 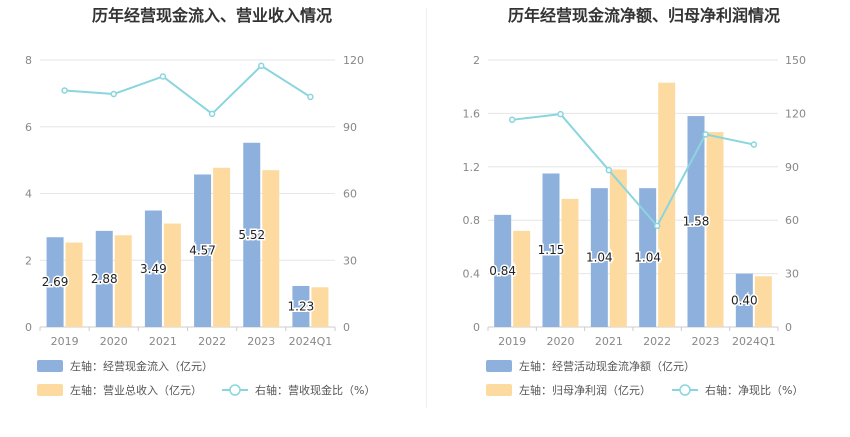 I want to click on bar-data-label: 1.23, so click(x=301, y=306).